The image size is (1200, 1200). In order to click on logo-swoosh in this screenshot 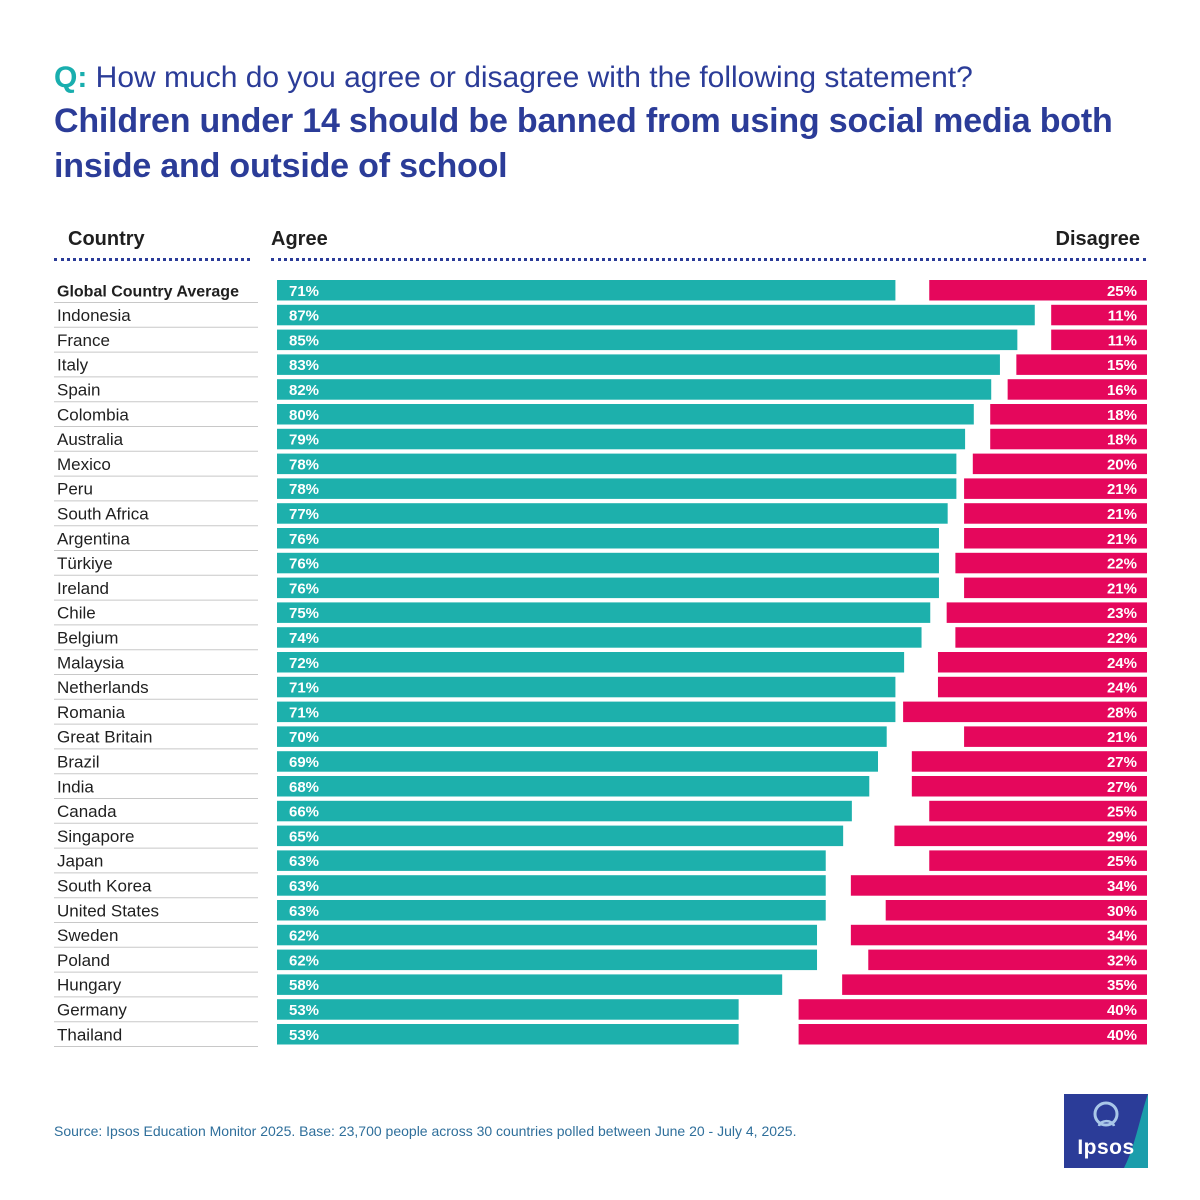, I will do `click(1136, 1131)`.